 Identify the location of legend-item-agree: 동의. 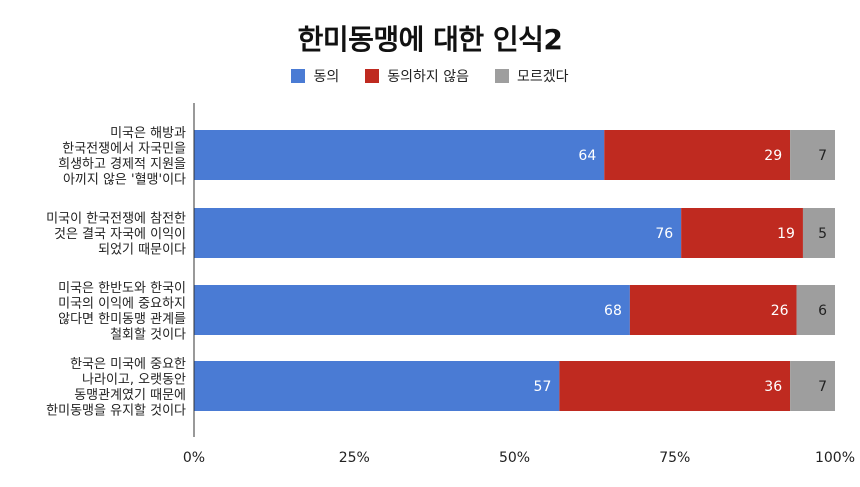
(315, 76).